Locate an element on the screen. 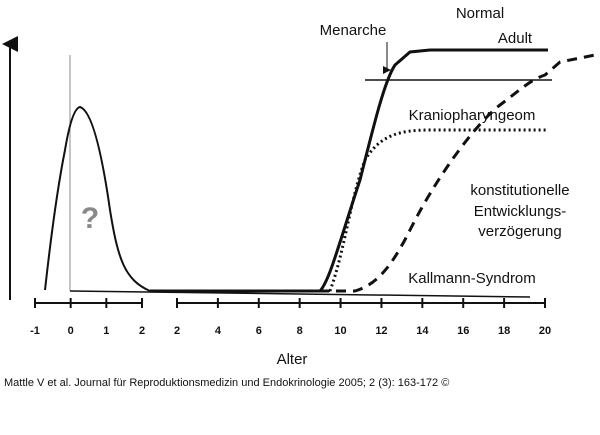 The image size is (600, 435). label: Normal is located at coordinates (480, 13).